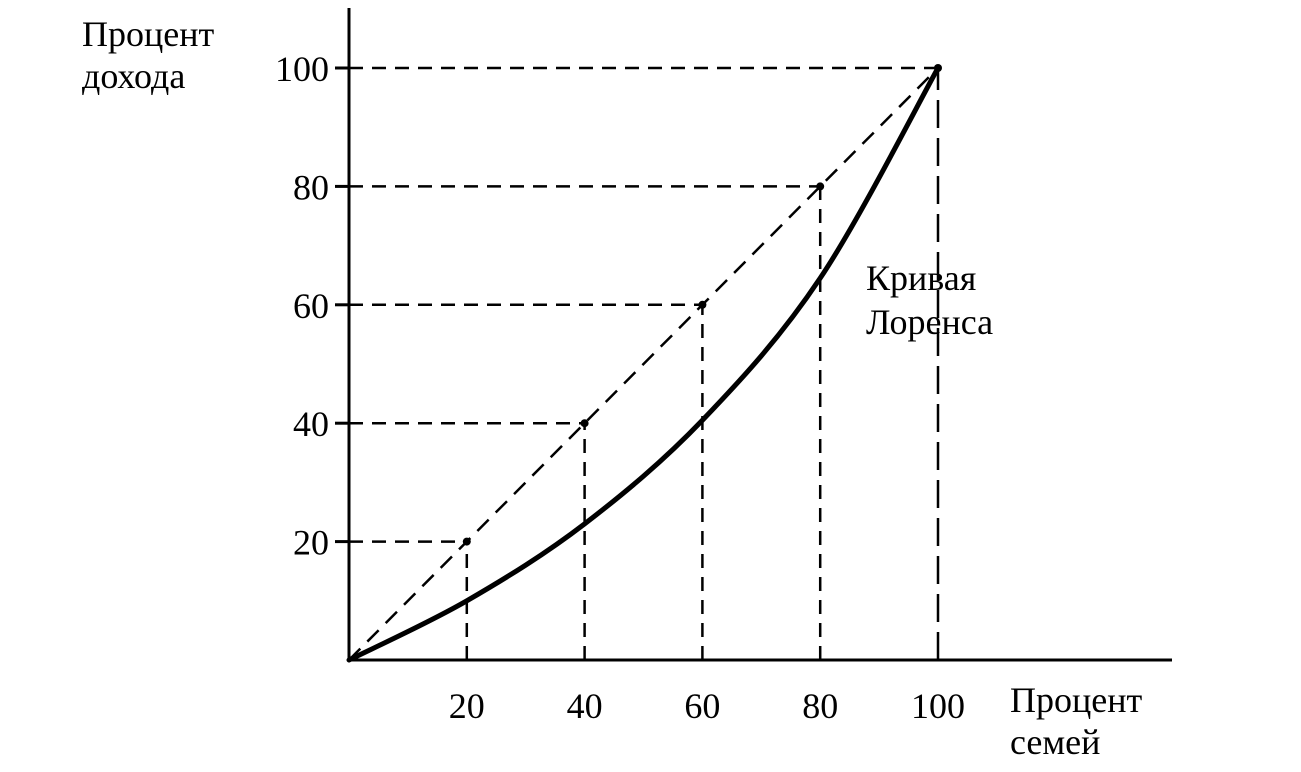 The height and width of the screenshot is (772, 1301). Describe the element at coordinates (311, 543) in the screenshot. I see `y-tick-label-20: 20` at that location.